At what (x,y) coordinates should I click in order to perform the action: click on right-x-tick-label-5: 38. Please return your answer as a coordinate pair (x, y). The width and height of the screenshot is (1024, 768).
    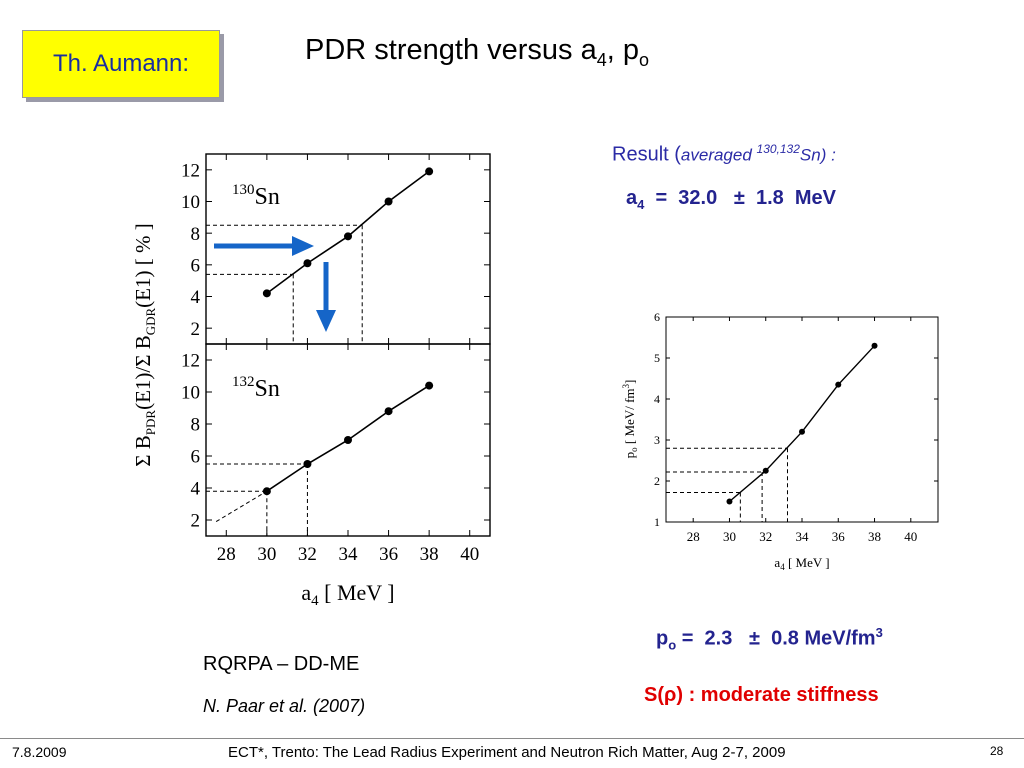
    Looking at the image, I should click on (874, 536).